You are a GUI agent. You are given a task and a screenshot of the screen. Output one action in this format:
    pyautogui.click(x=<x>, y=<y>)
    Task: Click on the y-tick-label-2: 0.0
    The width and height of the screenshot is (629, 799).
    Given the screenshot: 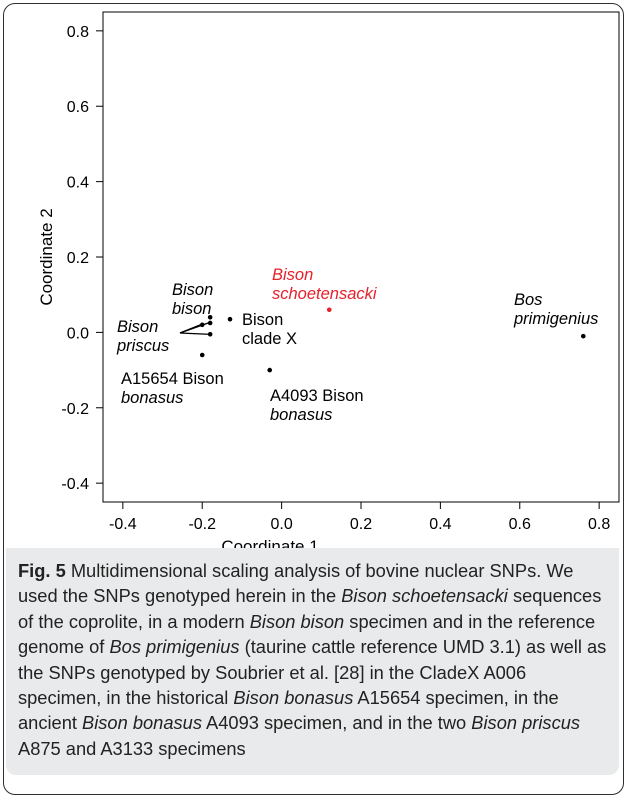 What is the action you would take?
    pyautogui.click(x=78, y=333)
    